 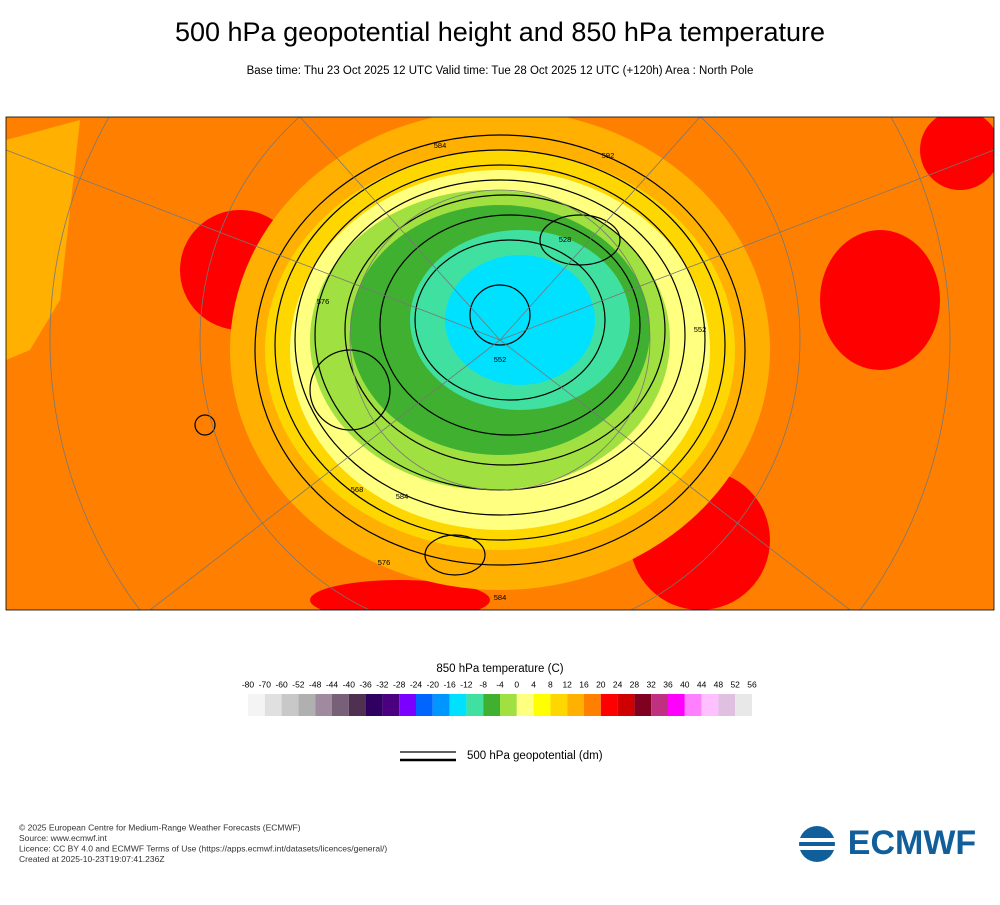 I want to click on footer-line: Source: www.ecmwf.int, so click(x=63, y=838).